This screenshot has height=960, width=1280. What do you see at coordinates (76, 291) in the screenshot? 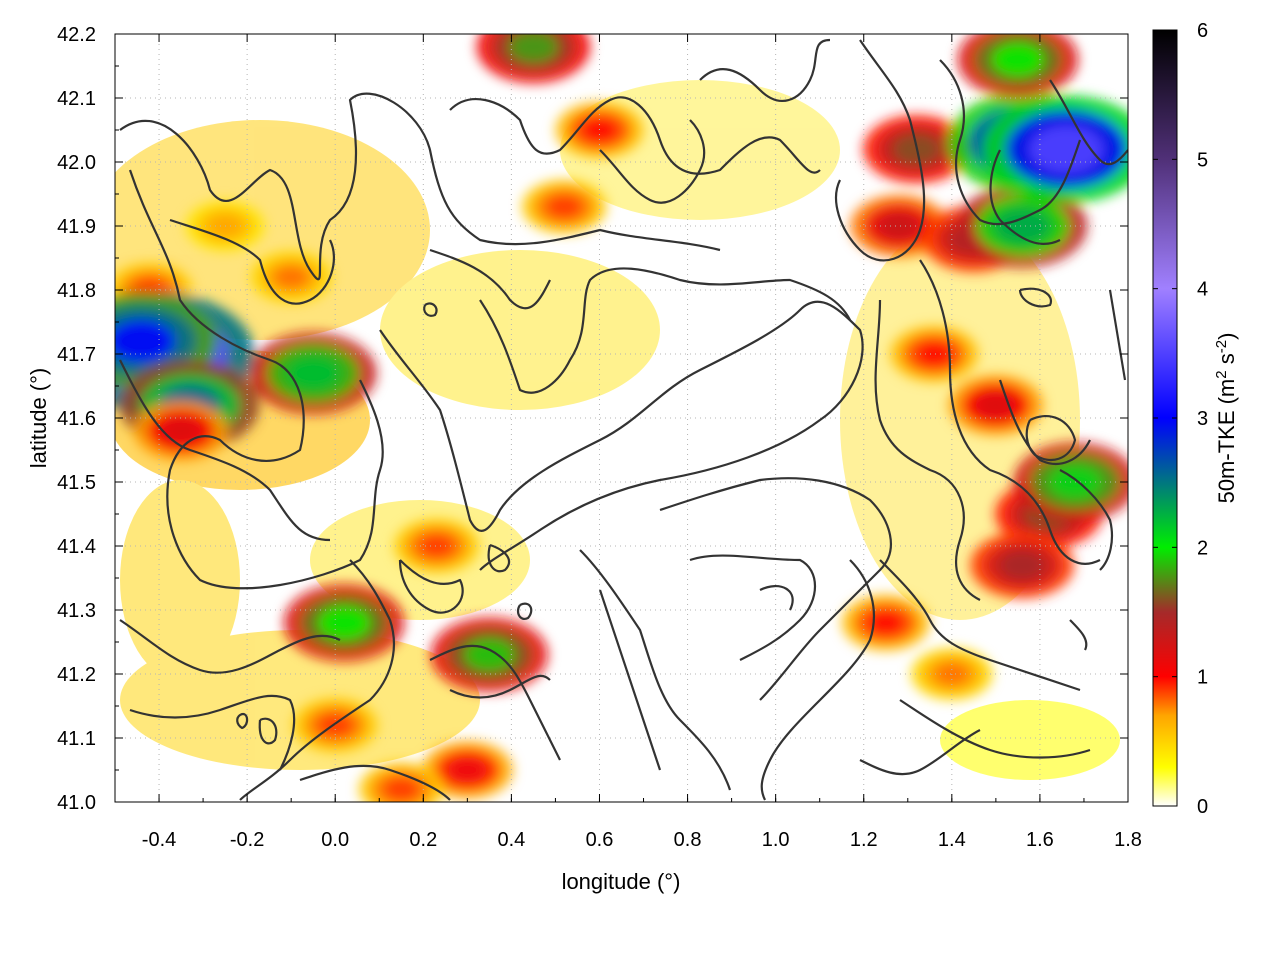
I see `y-tick-label: 41.8` at bounding box center [76, 291].